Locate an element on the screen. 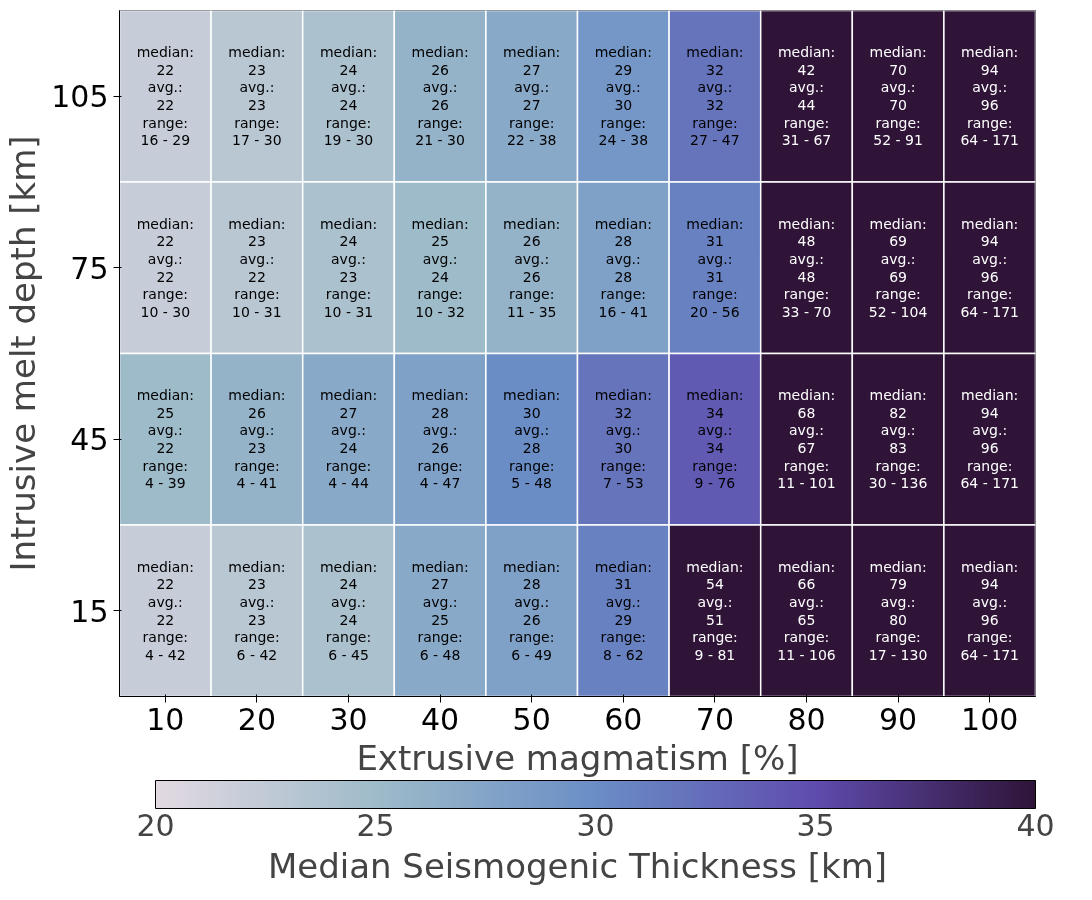 The image size is (1092, 900). data-label: median: 48 avg.: 48 range: 33 - 70 is located at coordinates (806, 267).